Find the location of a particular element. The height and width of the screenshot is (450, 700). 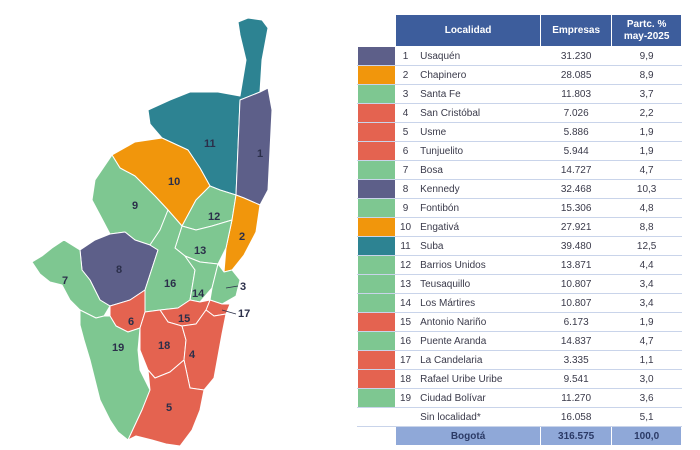

row-name: Puente Aranda is located at coordinates (478, 341).